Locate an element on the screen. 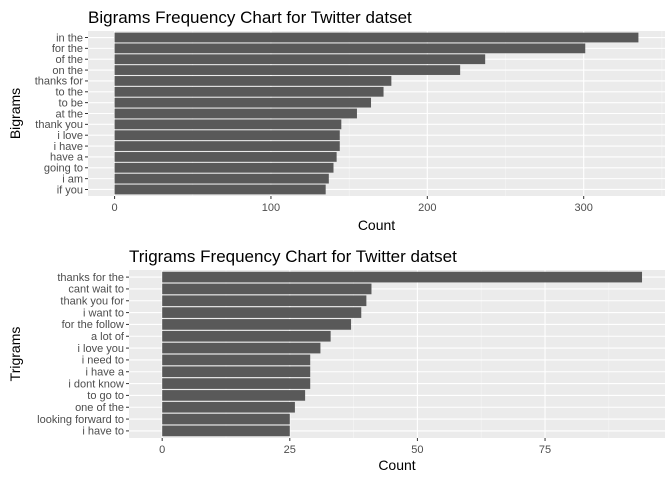 This screenshot has height=485, width=672. y-tick-label: i have to is located at coordinates (103, 432).